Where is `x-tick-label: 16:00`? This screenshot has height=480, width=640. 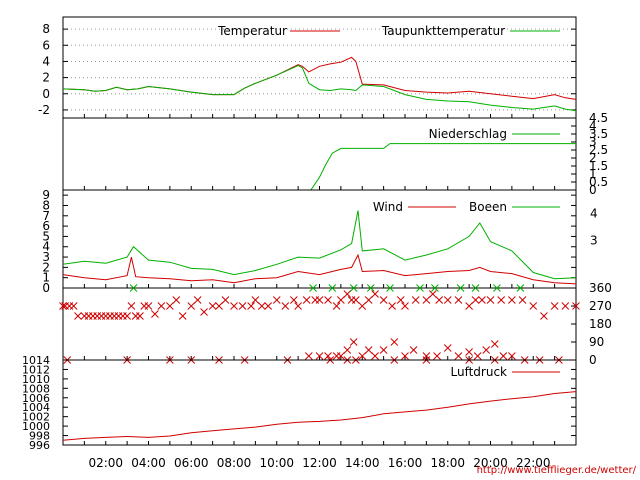 x-tick-label: 16:00 is located at coordinates (405, 463).